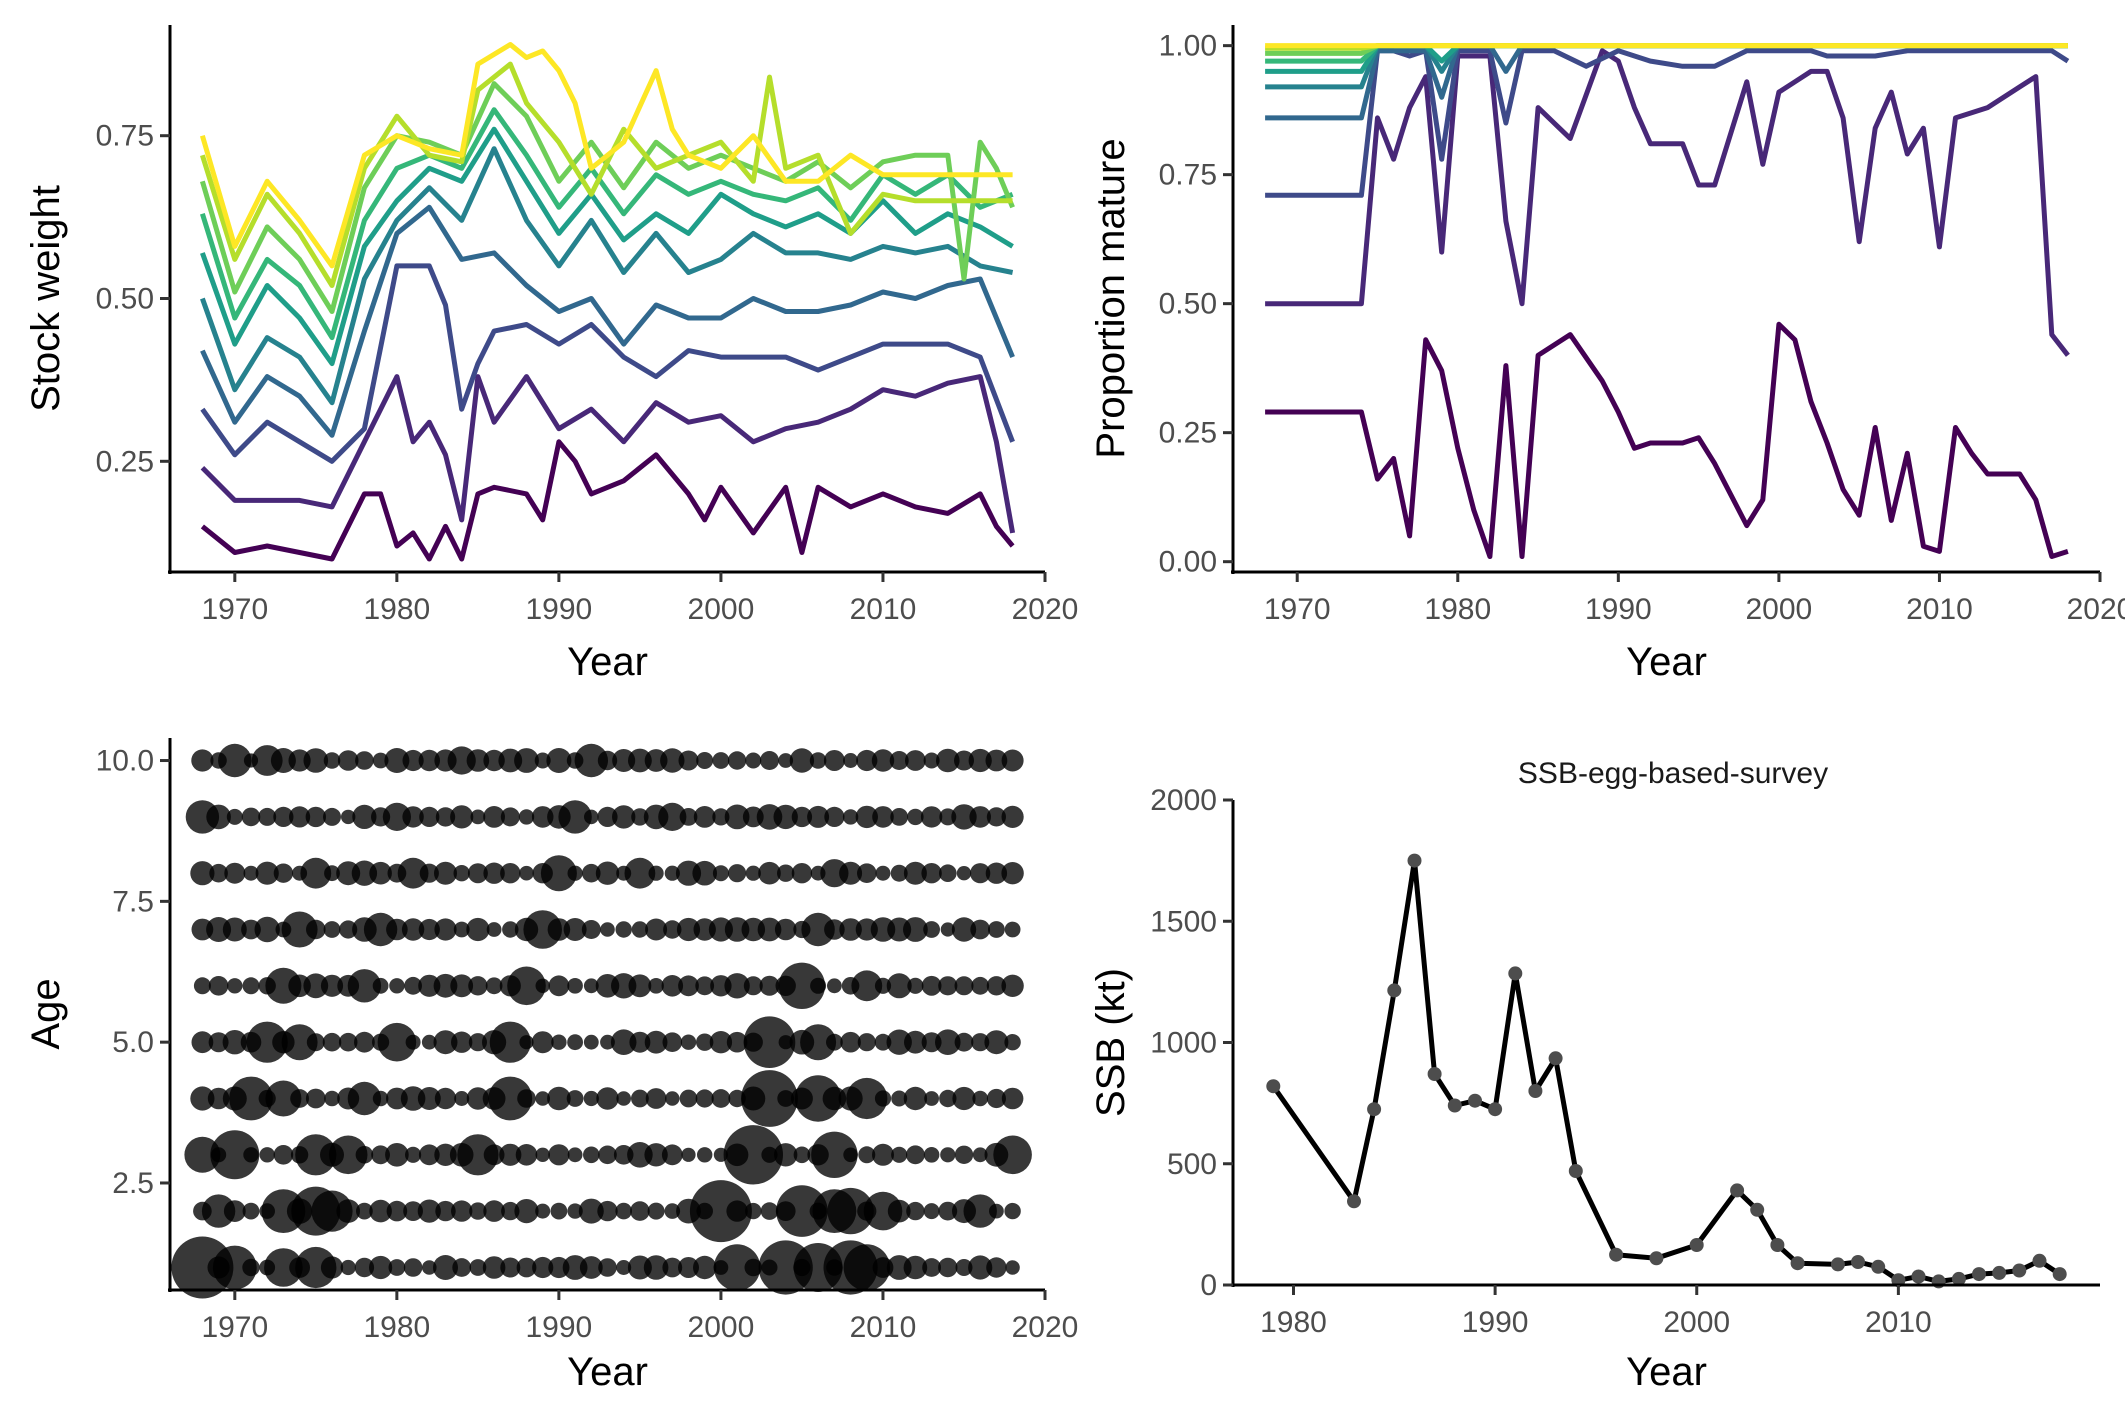 The image size is (2125, 1417). Describe the element at coordinates (1673, 773) in the screenshot. I see `ssb-panel-title: SSB-egg-based-survey` at that location.